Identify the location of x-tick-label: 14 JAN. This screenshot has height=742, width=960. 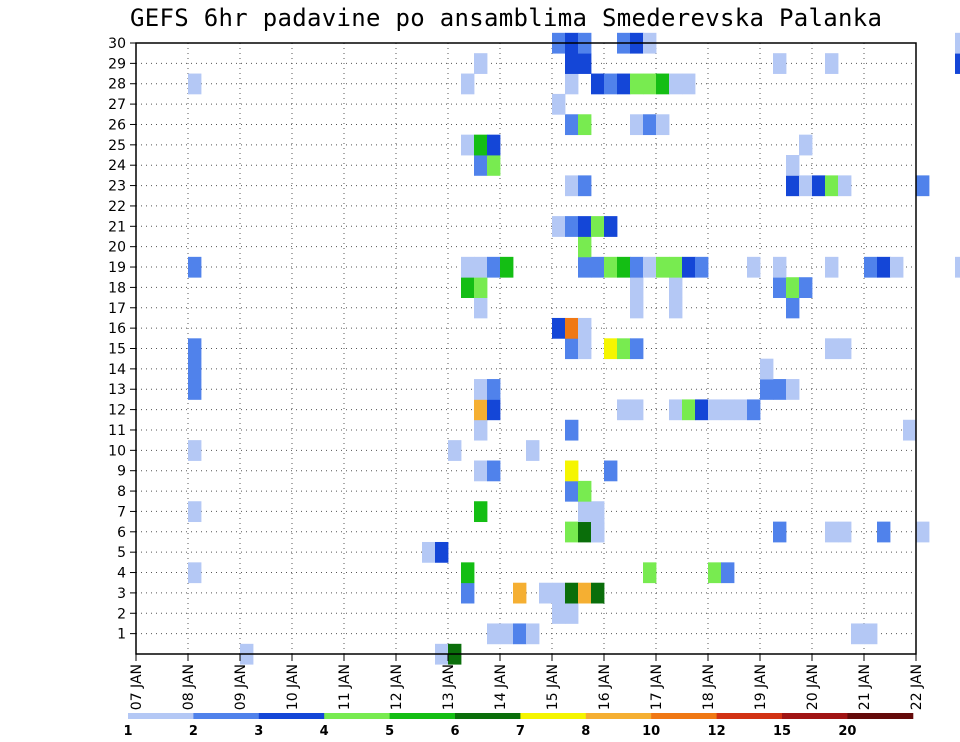
(501, 687).